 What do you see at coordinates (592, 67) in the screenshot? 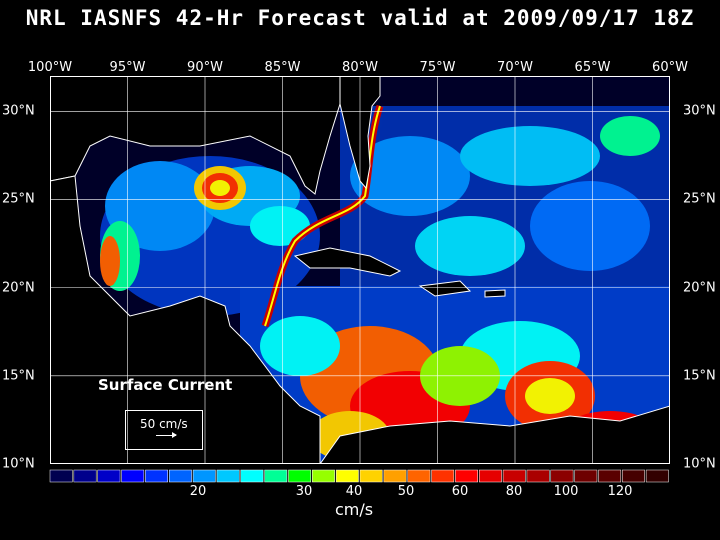
I see `lon-label: 65°W` at bounding box center [592, 67].